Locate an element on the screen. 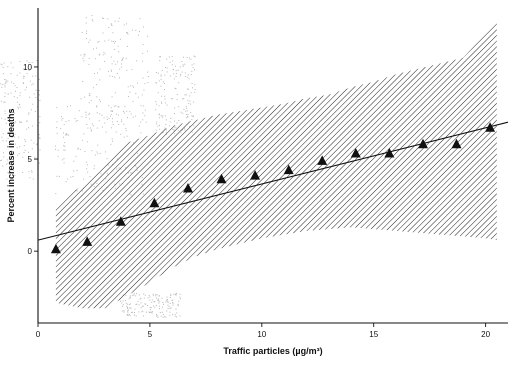 The image size is (516, 365). y-axis-ticks: 0510 is located at coordinates (30, 159).